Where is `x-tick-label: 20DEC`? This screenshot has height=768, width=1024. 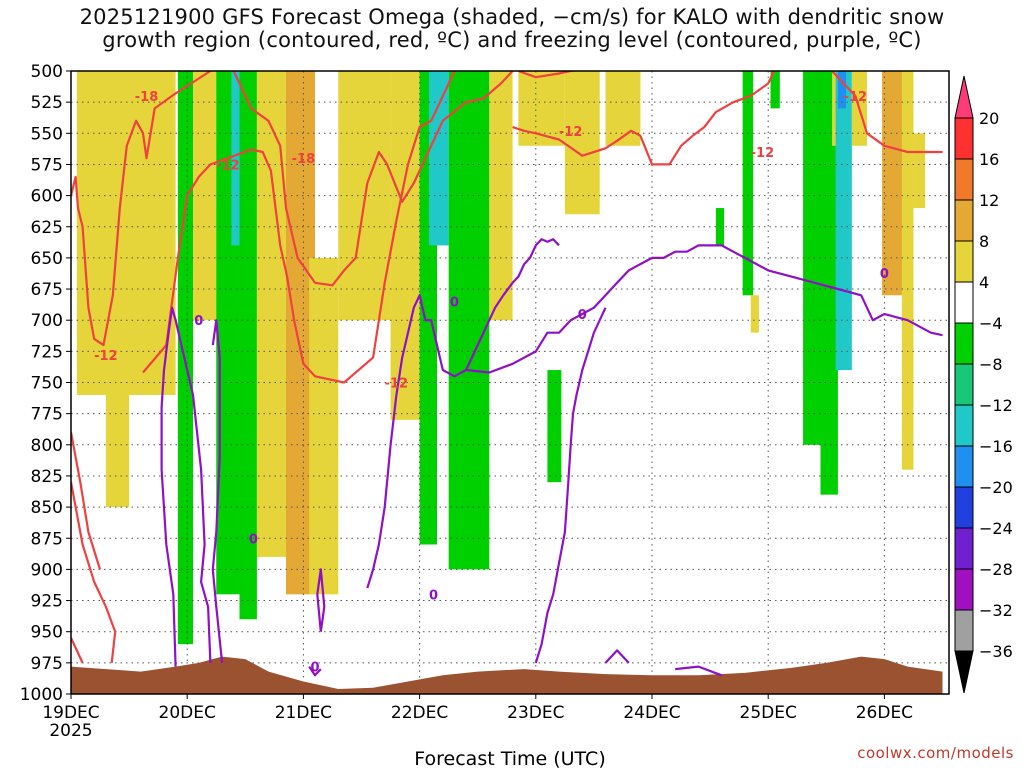 x-tick-label: 20DEC is located at coordinates (187, 713).